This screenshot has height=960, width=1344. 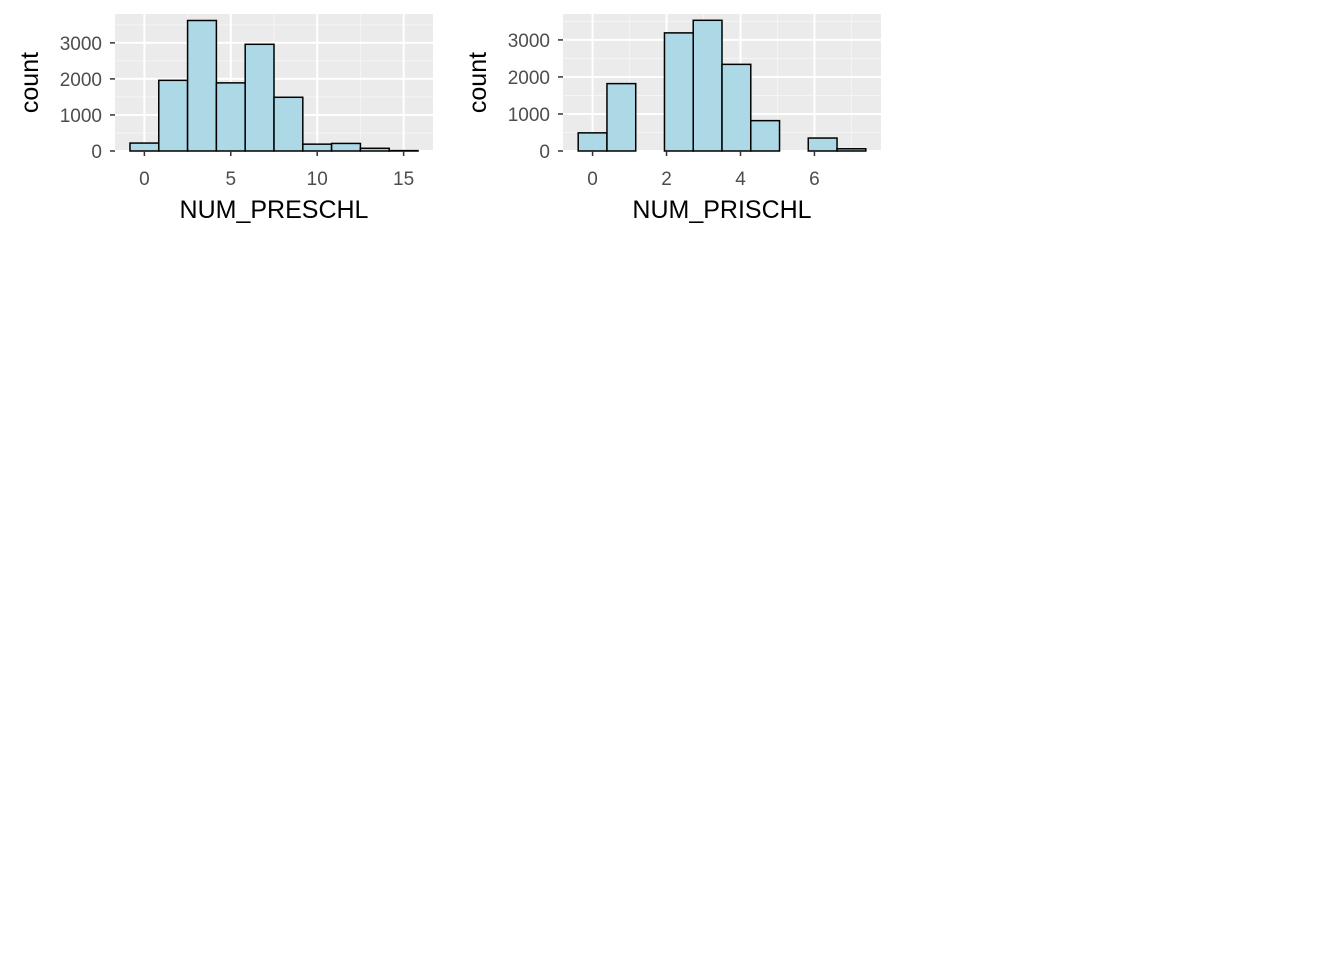 I want to click on histogram-num-prischl: 0 2 4 6 0 1000 2000 3000 NUM_PRISCHL count, so click(x=672, y=119).